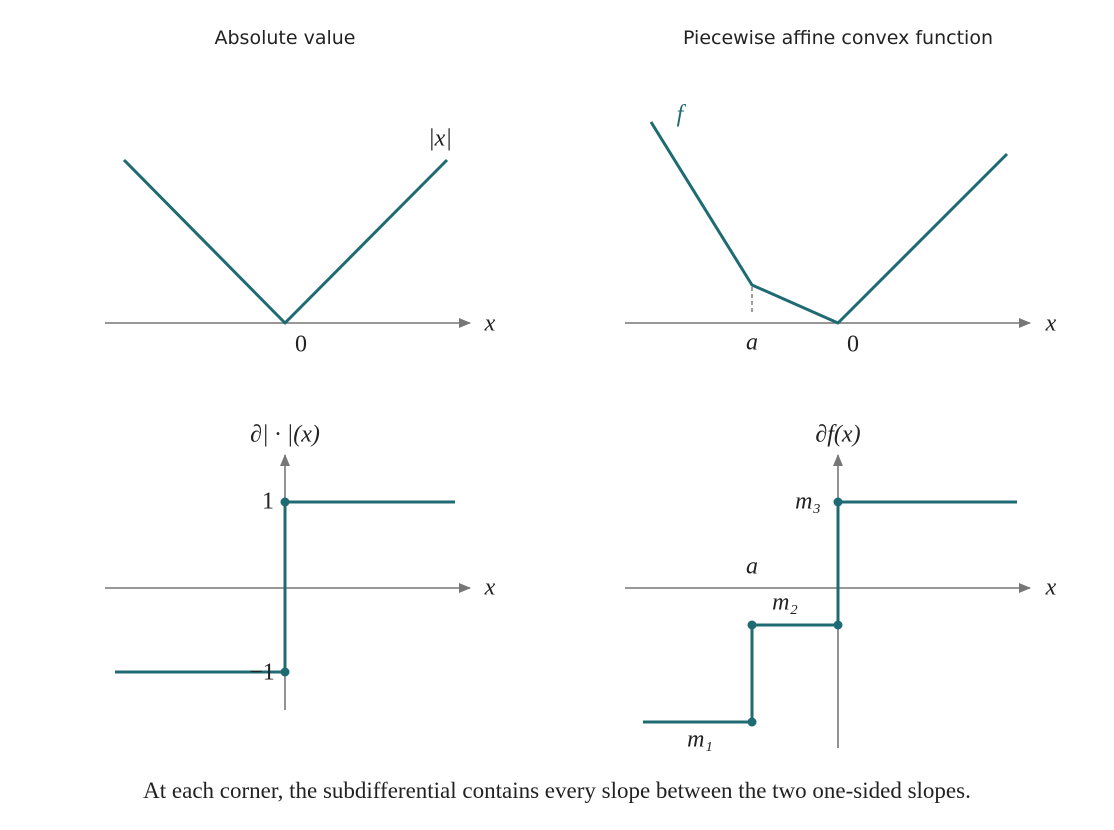 The width and height of the screenshot is (1114, 830). I want to click on lower-label: −1, so click(262, 673).